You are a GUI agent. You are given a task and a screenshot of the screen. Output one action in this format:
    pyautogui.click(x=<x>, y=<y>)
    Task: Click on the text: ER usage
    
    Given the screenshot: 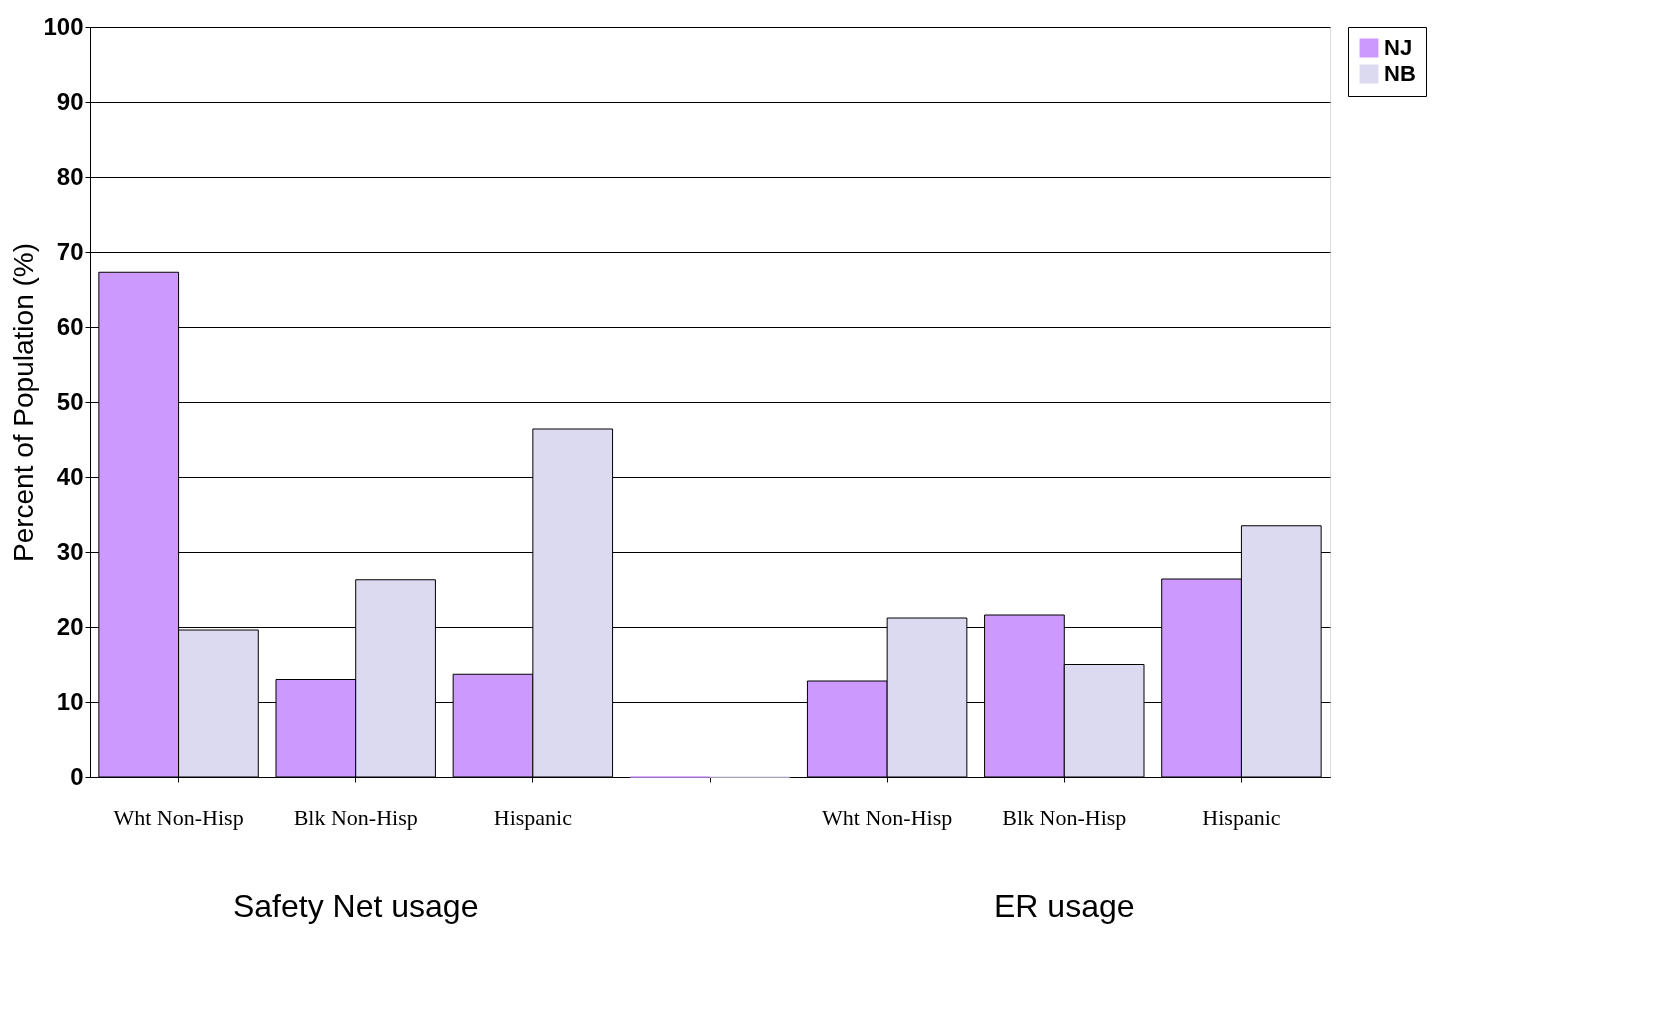 What is the action you would take?
    pyautogui.click(x=1064, y=906)
    